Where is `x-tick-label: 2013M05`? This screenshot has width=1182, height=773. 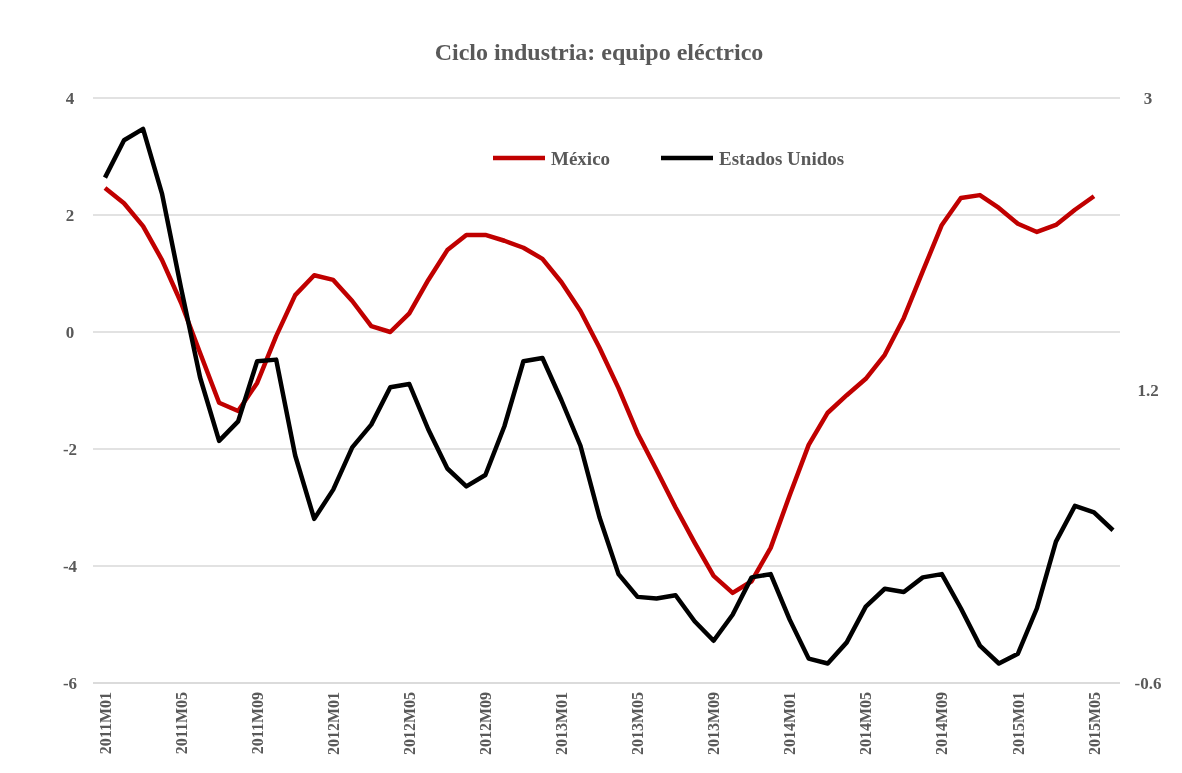
x-tick-label: 2013M05 is located at coordinates (638, 724).